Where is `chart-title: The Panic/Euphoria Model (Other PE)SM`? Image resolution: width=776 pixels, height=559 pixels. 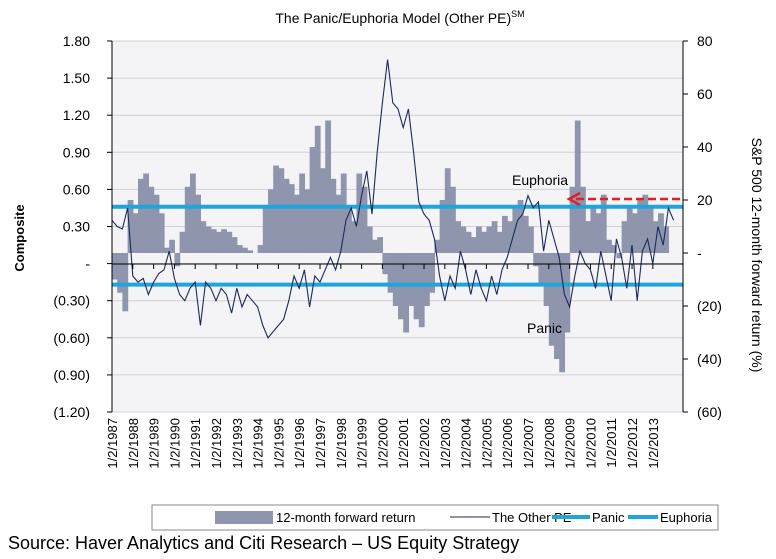
chart-title: The Panic/Euphoria Model (Other PE)SM is located at coordinates (399, 17).